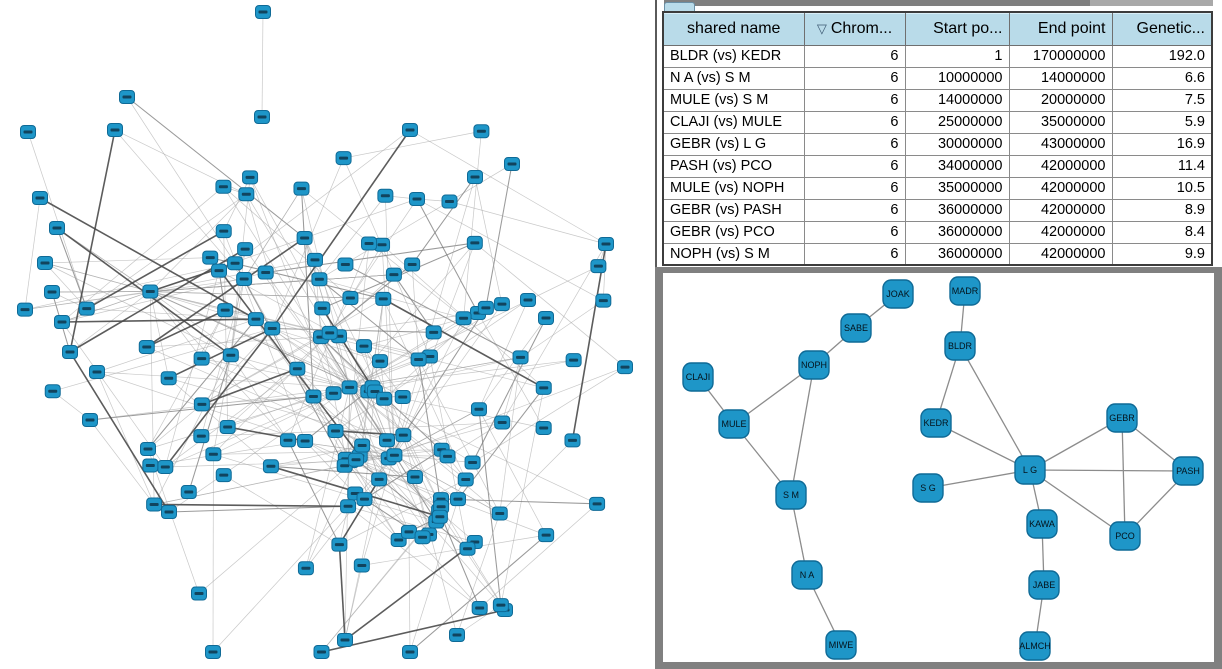  I want to click on table-cell: GEBR (vs) PASH, so click(733, 210).